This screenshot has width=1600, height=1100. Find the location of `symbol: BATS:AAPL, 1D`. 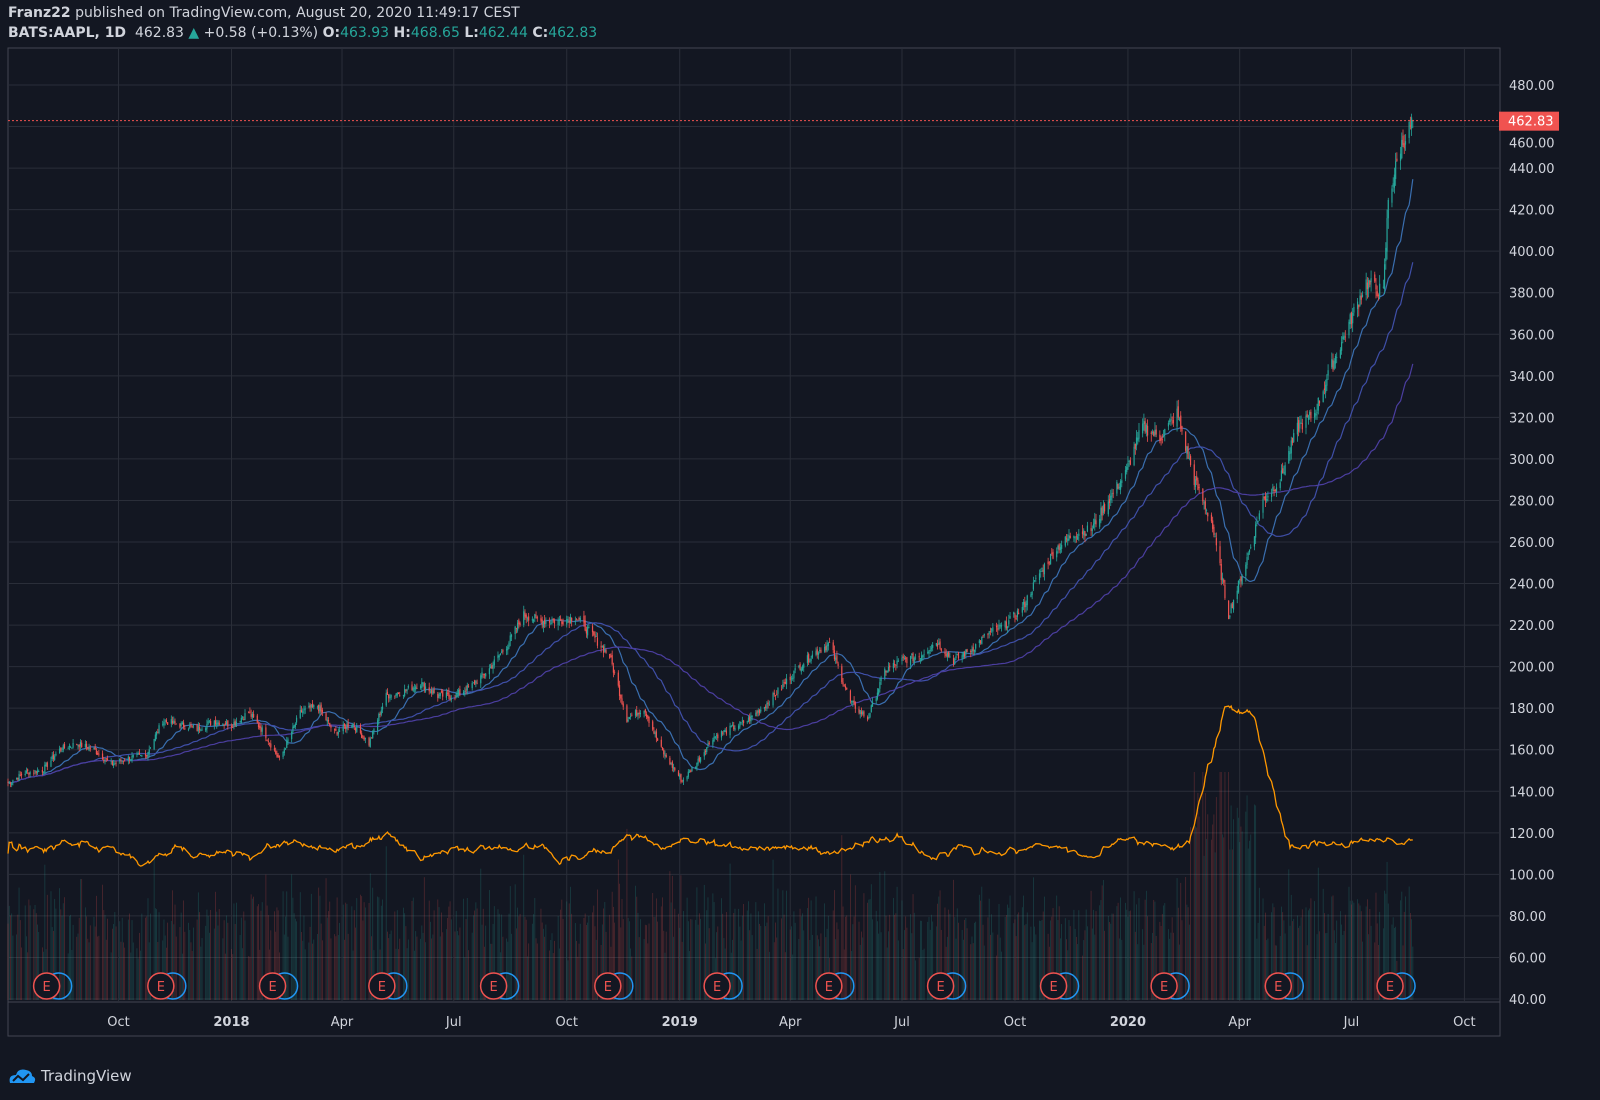

symbol: BATS:AAPL, 1D is located at coordinates (67, 33).